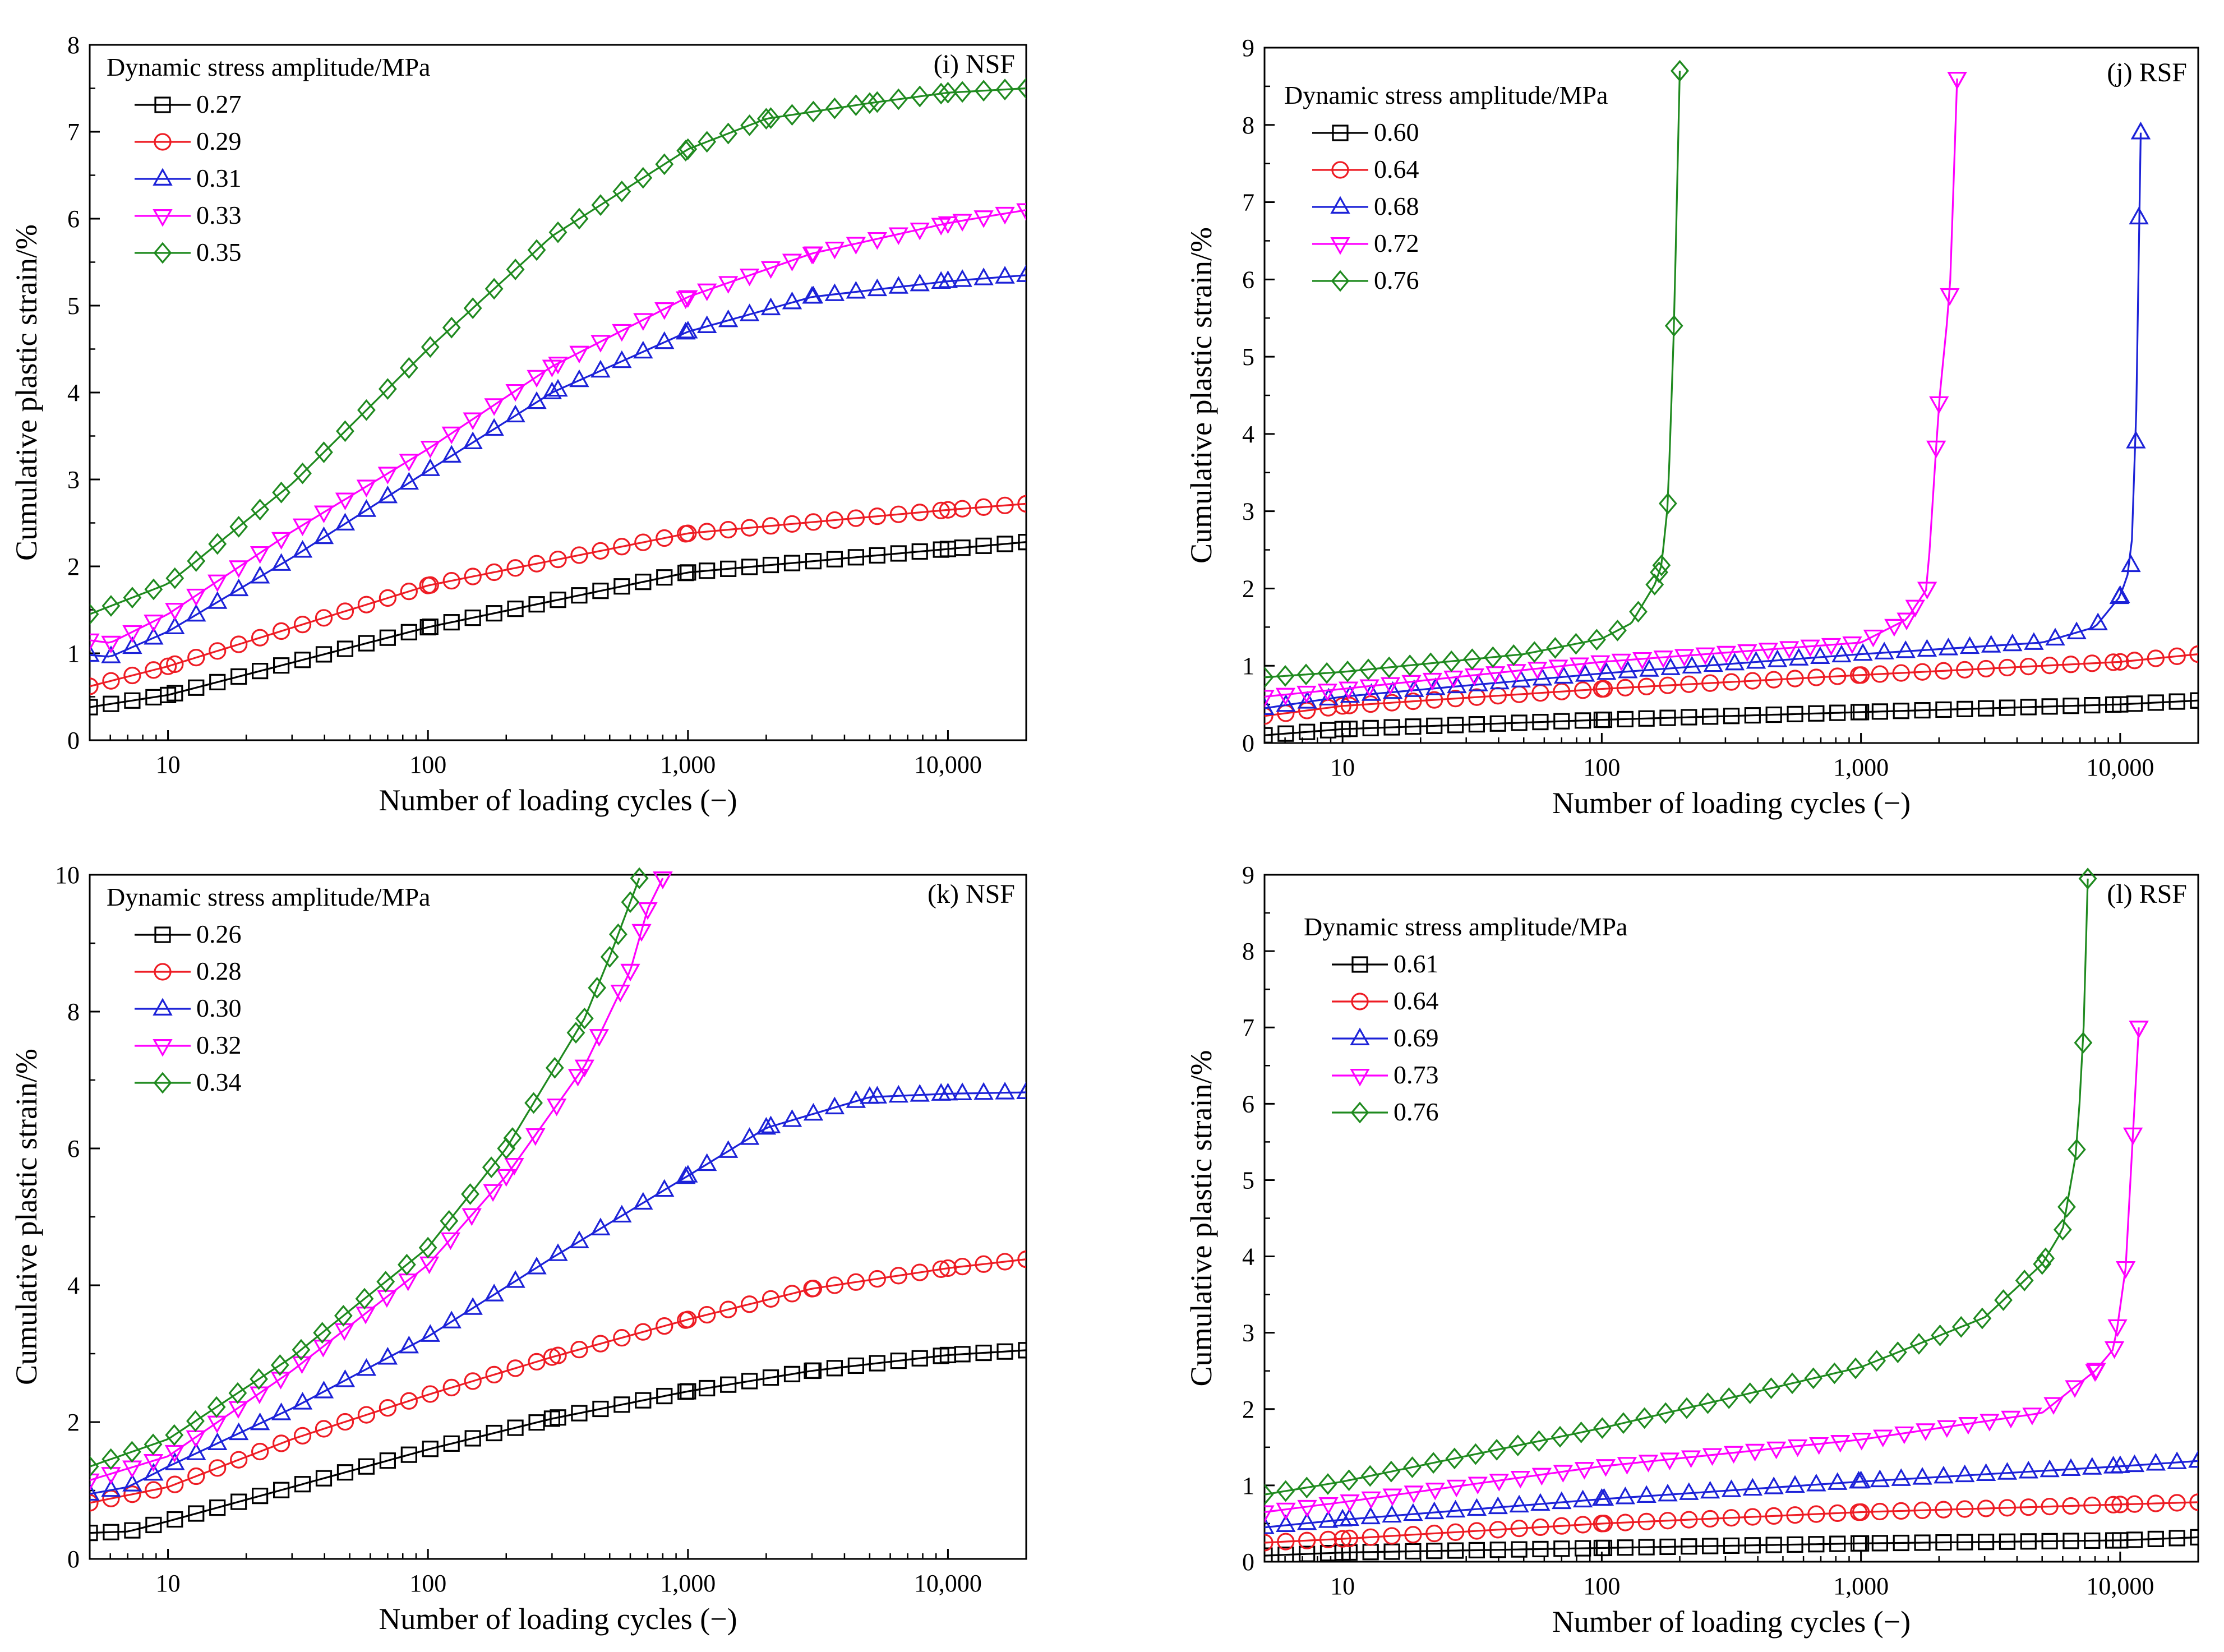  Describe the element at coordinates (1340, 170) in the screenshot. I see `legend-marker` at that location.